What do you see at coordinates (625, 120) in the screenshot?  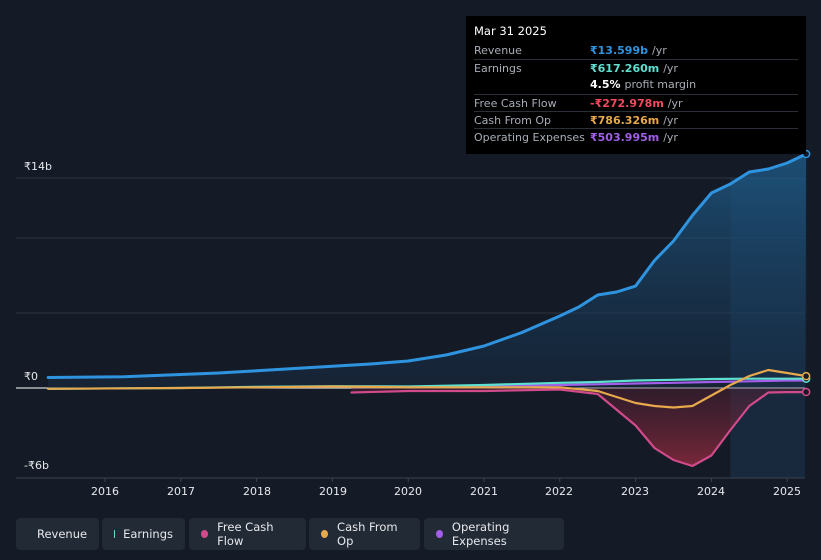 I see `tooltip-value: ₹786.326m` at bounding box center [625, 120].